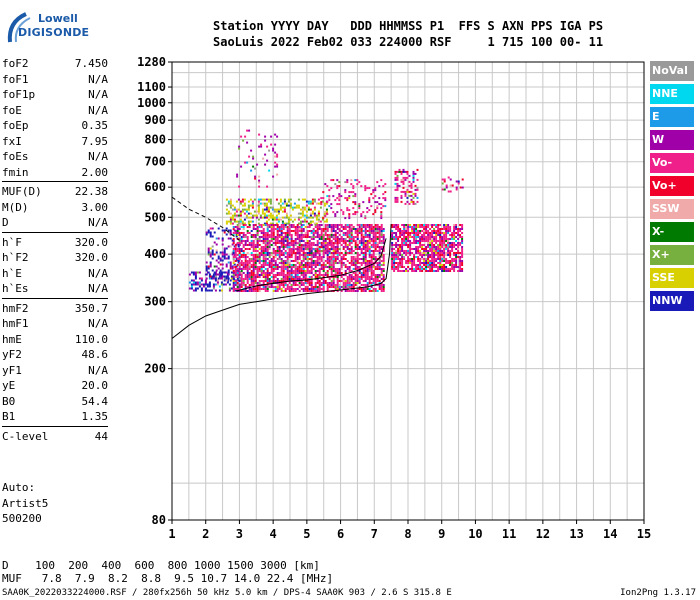 The image size is (700, 600). Describe the element at coordinates (306, 534) in the screenshot. I see `x-tick-label: 5` at that location.